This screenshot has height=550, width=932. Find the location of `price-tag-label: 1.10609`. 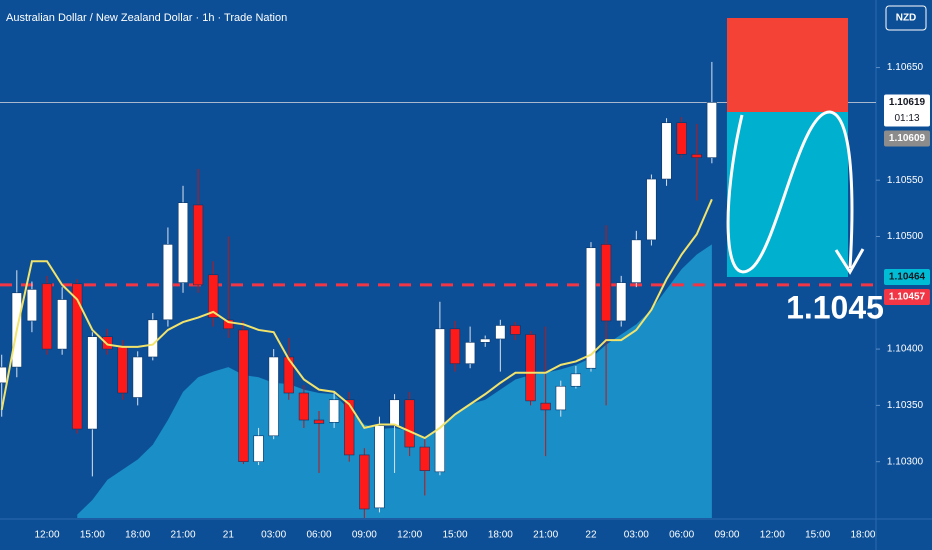

price-tag-label: 1.10609 is located at coordinates (907, 138).